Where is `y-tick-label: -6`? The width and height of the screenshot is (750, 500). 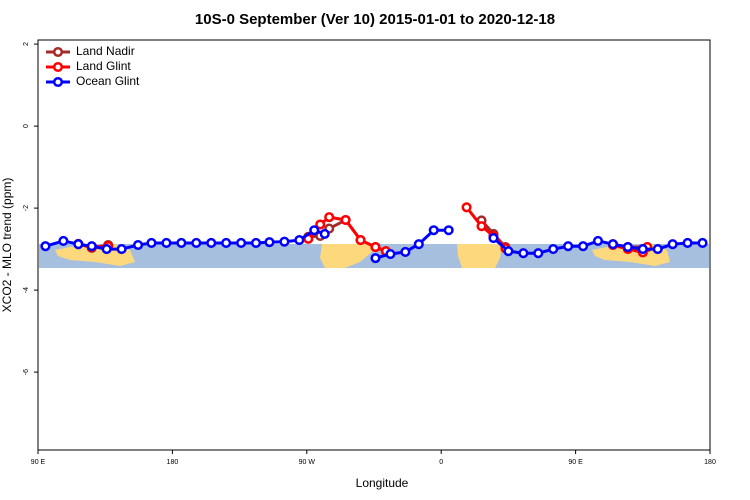 y-tick-label: -6 is located at coordinates (26, 372).